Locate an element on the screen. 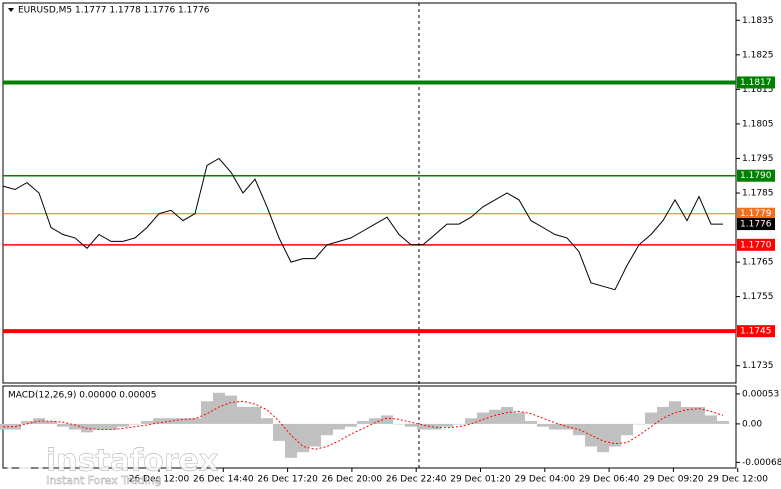  level-label: 1.1745 is located at coordinates (756, 332).